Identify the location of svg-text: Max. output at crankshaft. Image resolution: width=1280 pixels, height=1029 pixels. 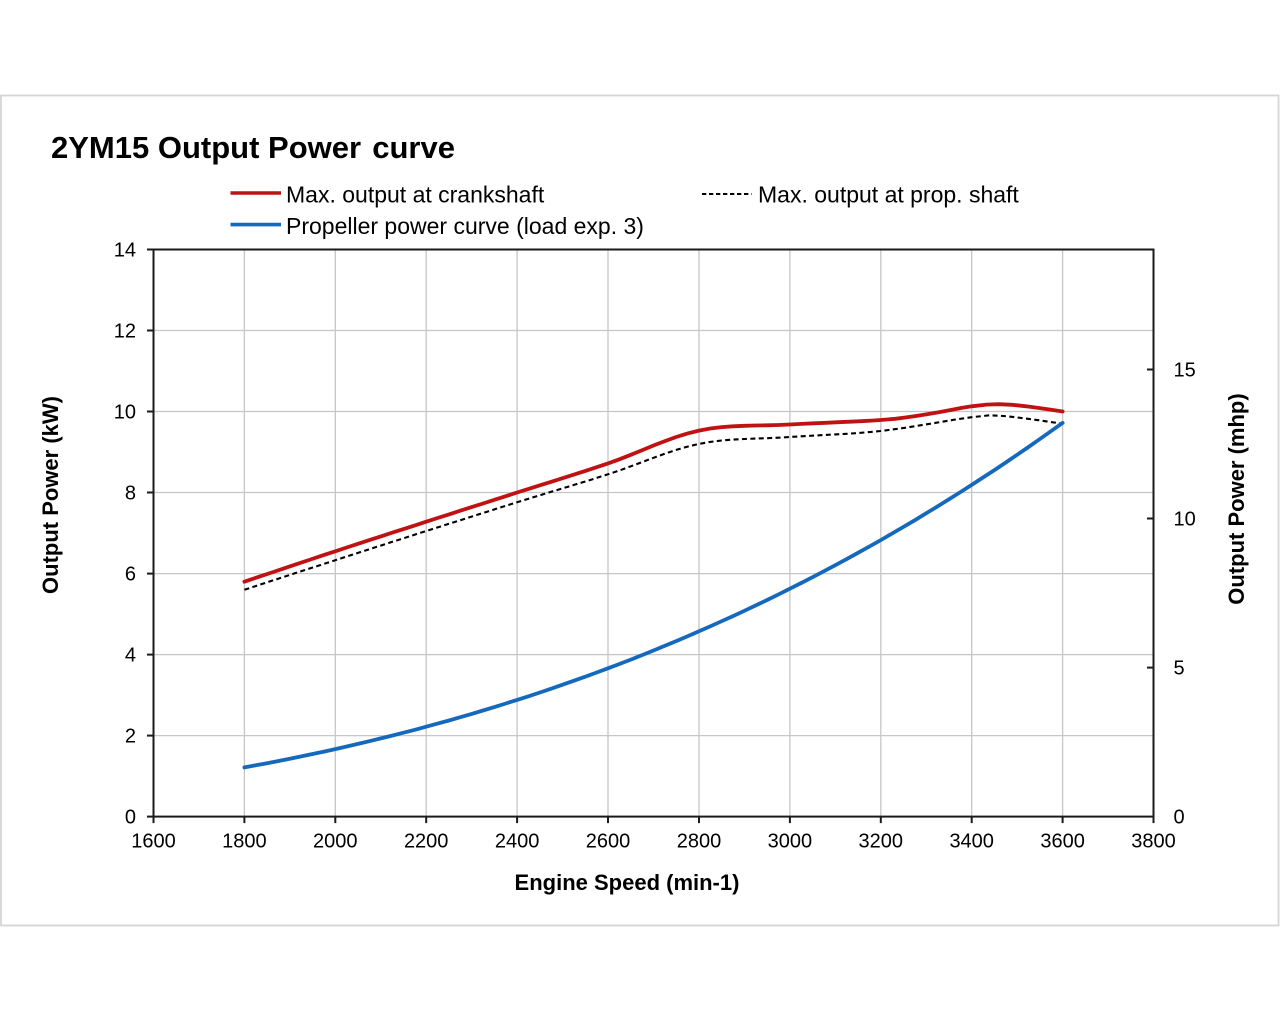
(415, 194).